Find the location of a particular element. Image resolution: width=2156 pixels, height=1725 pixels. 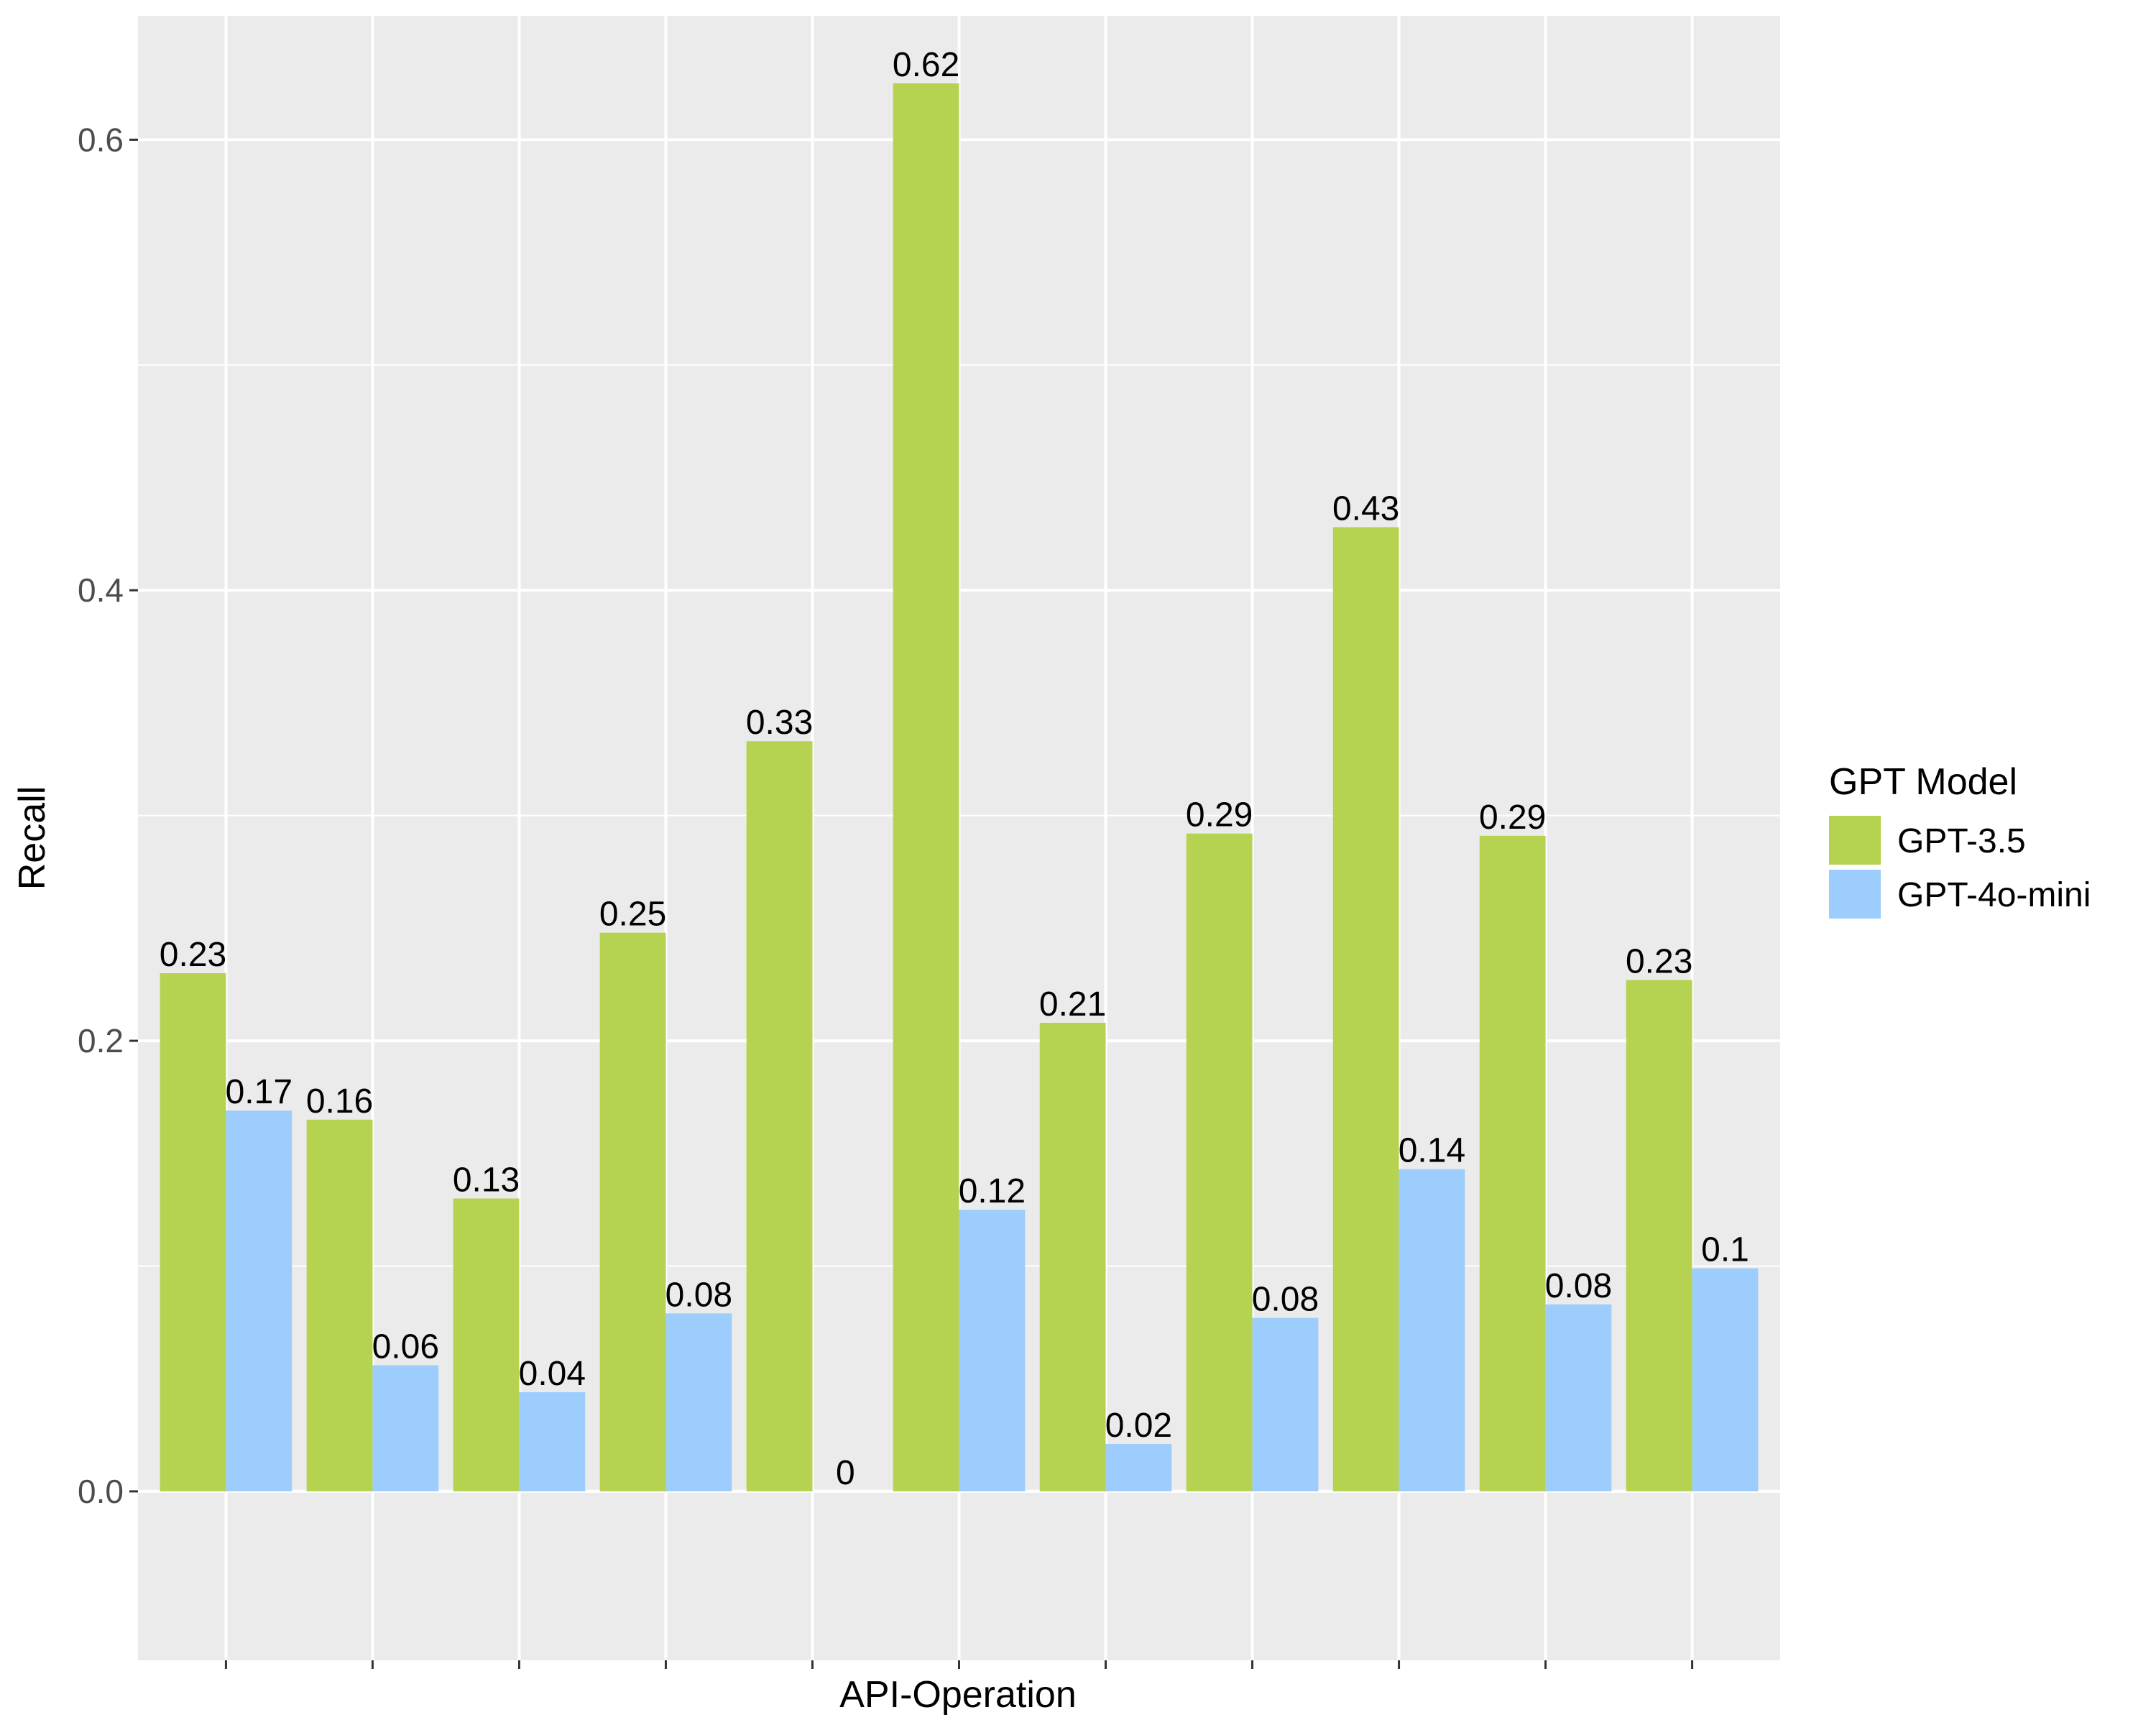

y-axis-title: Recall is located at coordinates (32, 838).